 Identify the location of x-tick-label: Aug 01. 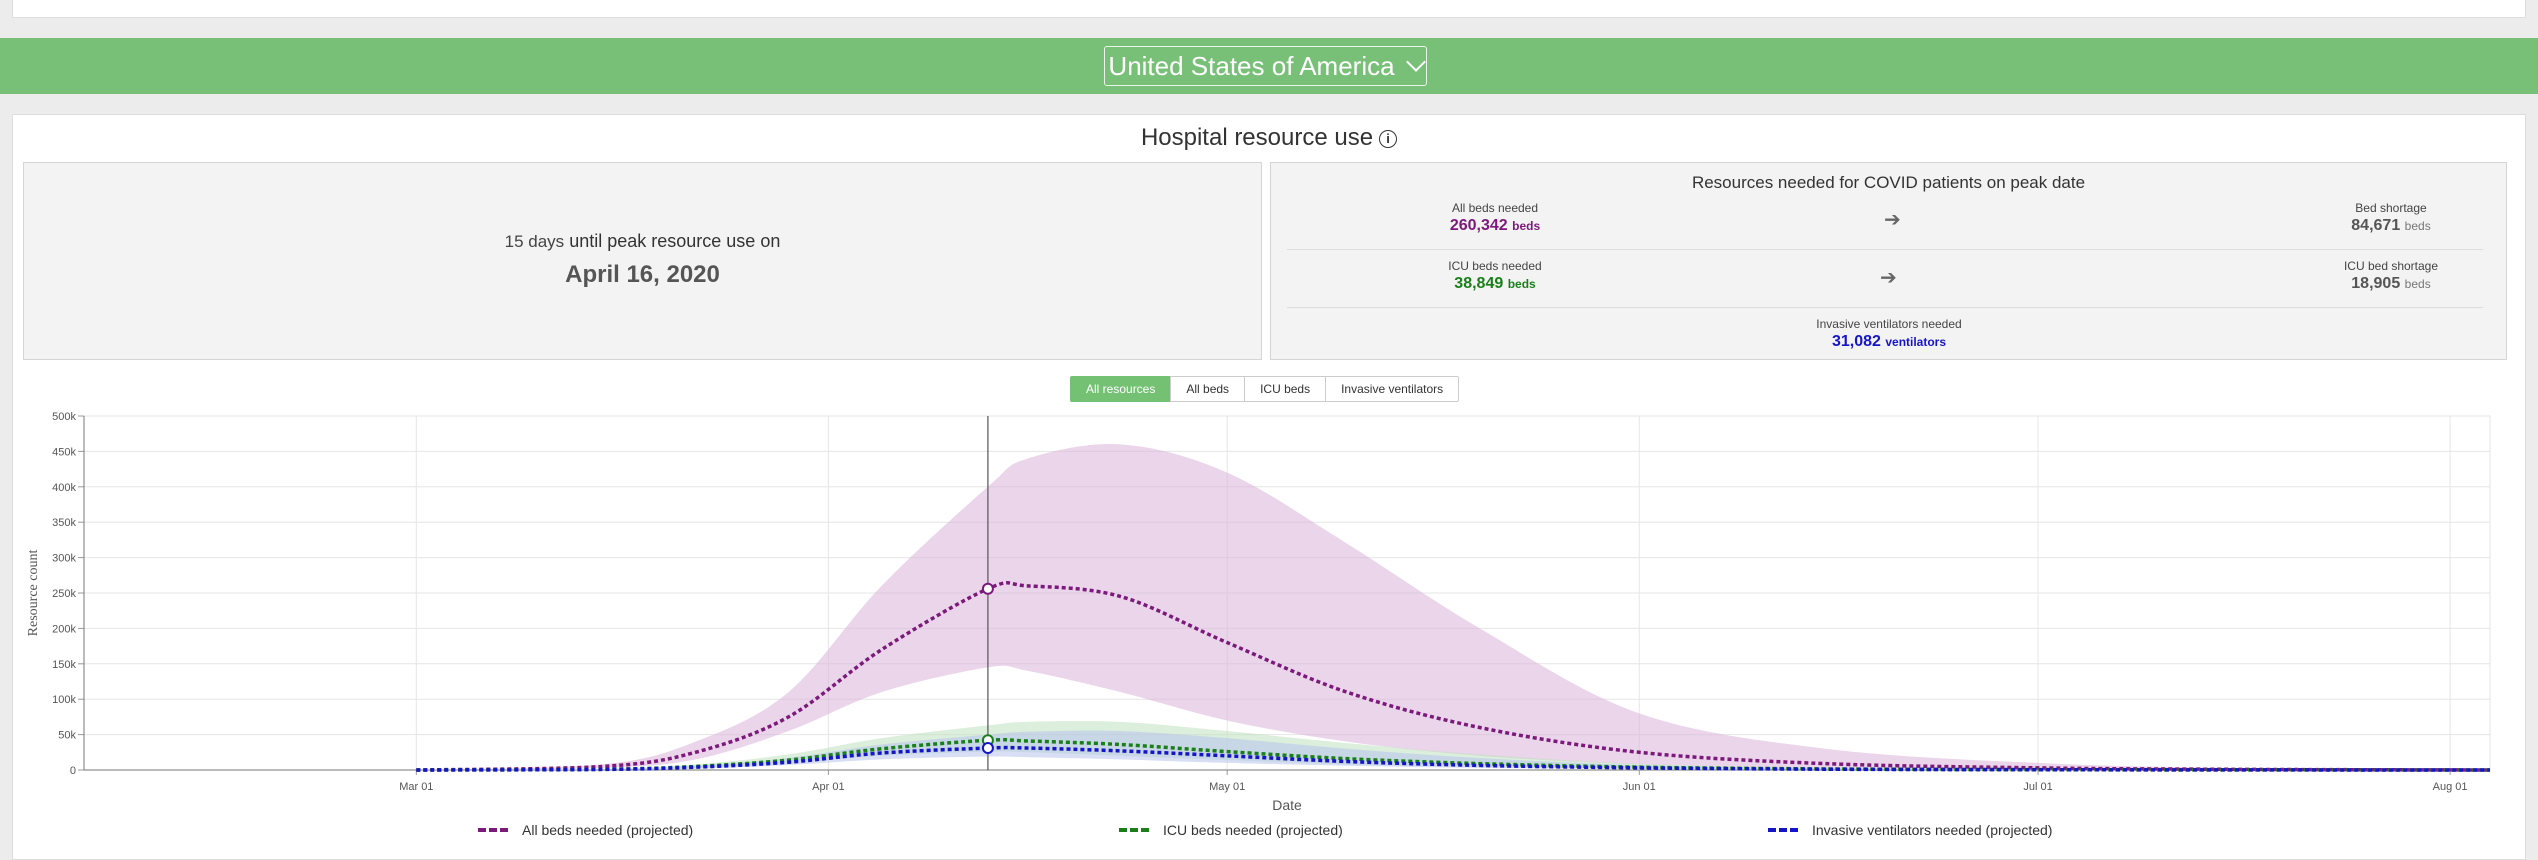
(2450, 787).